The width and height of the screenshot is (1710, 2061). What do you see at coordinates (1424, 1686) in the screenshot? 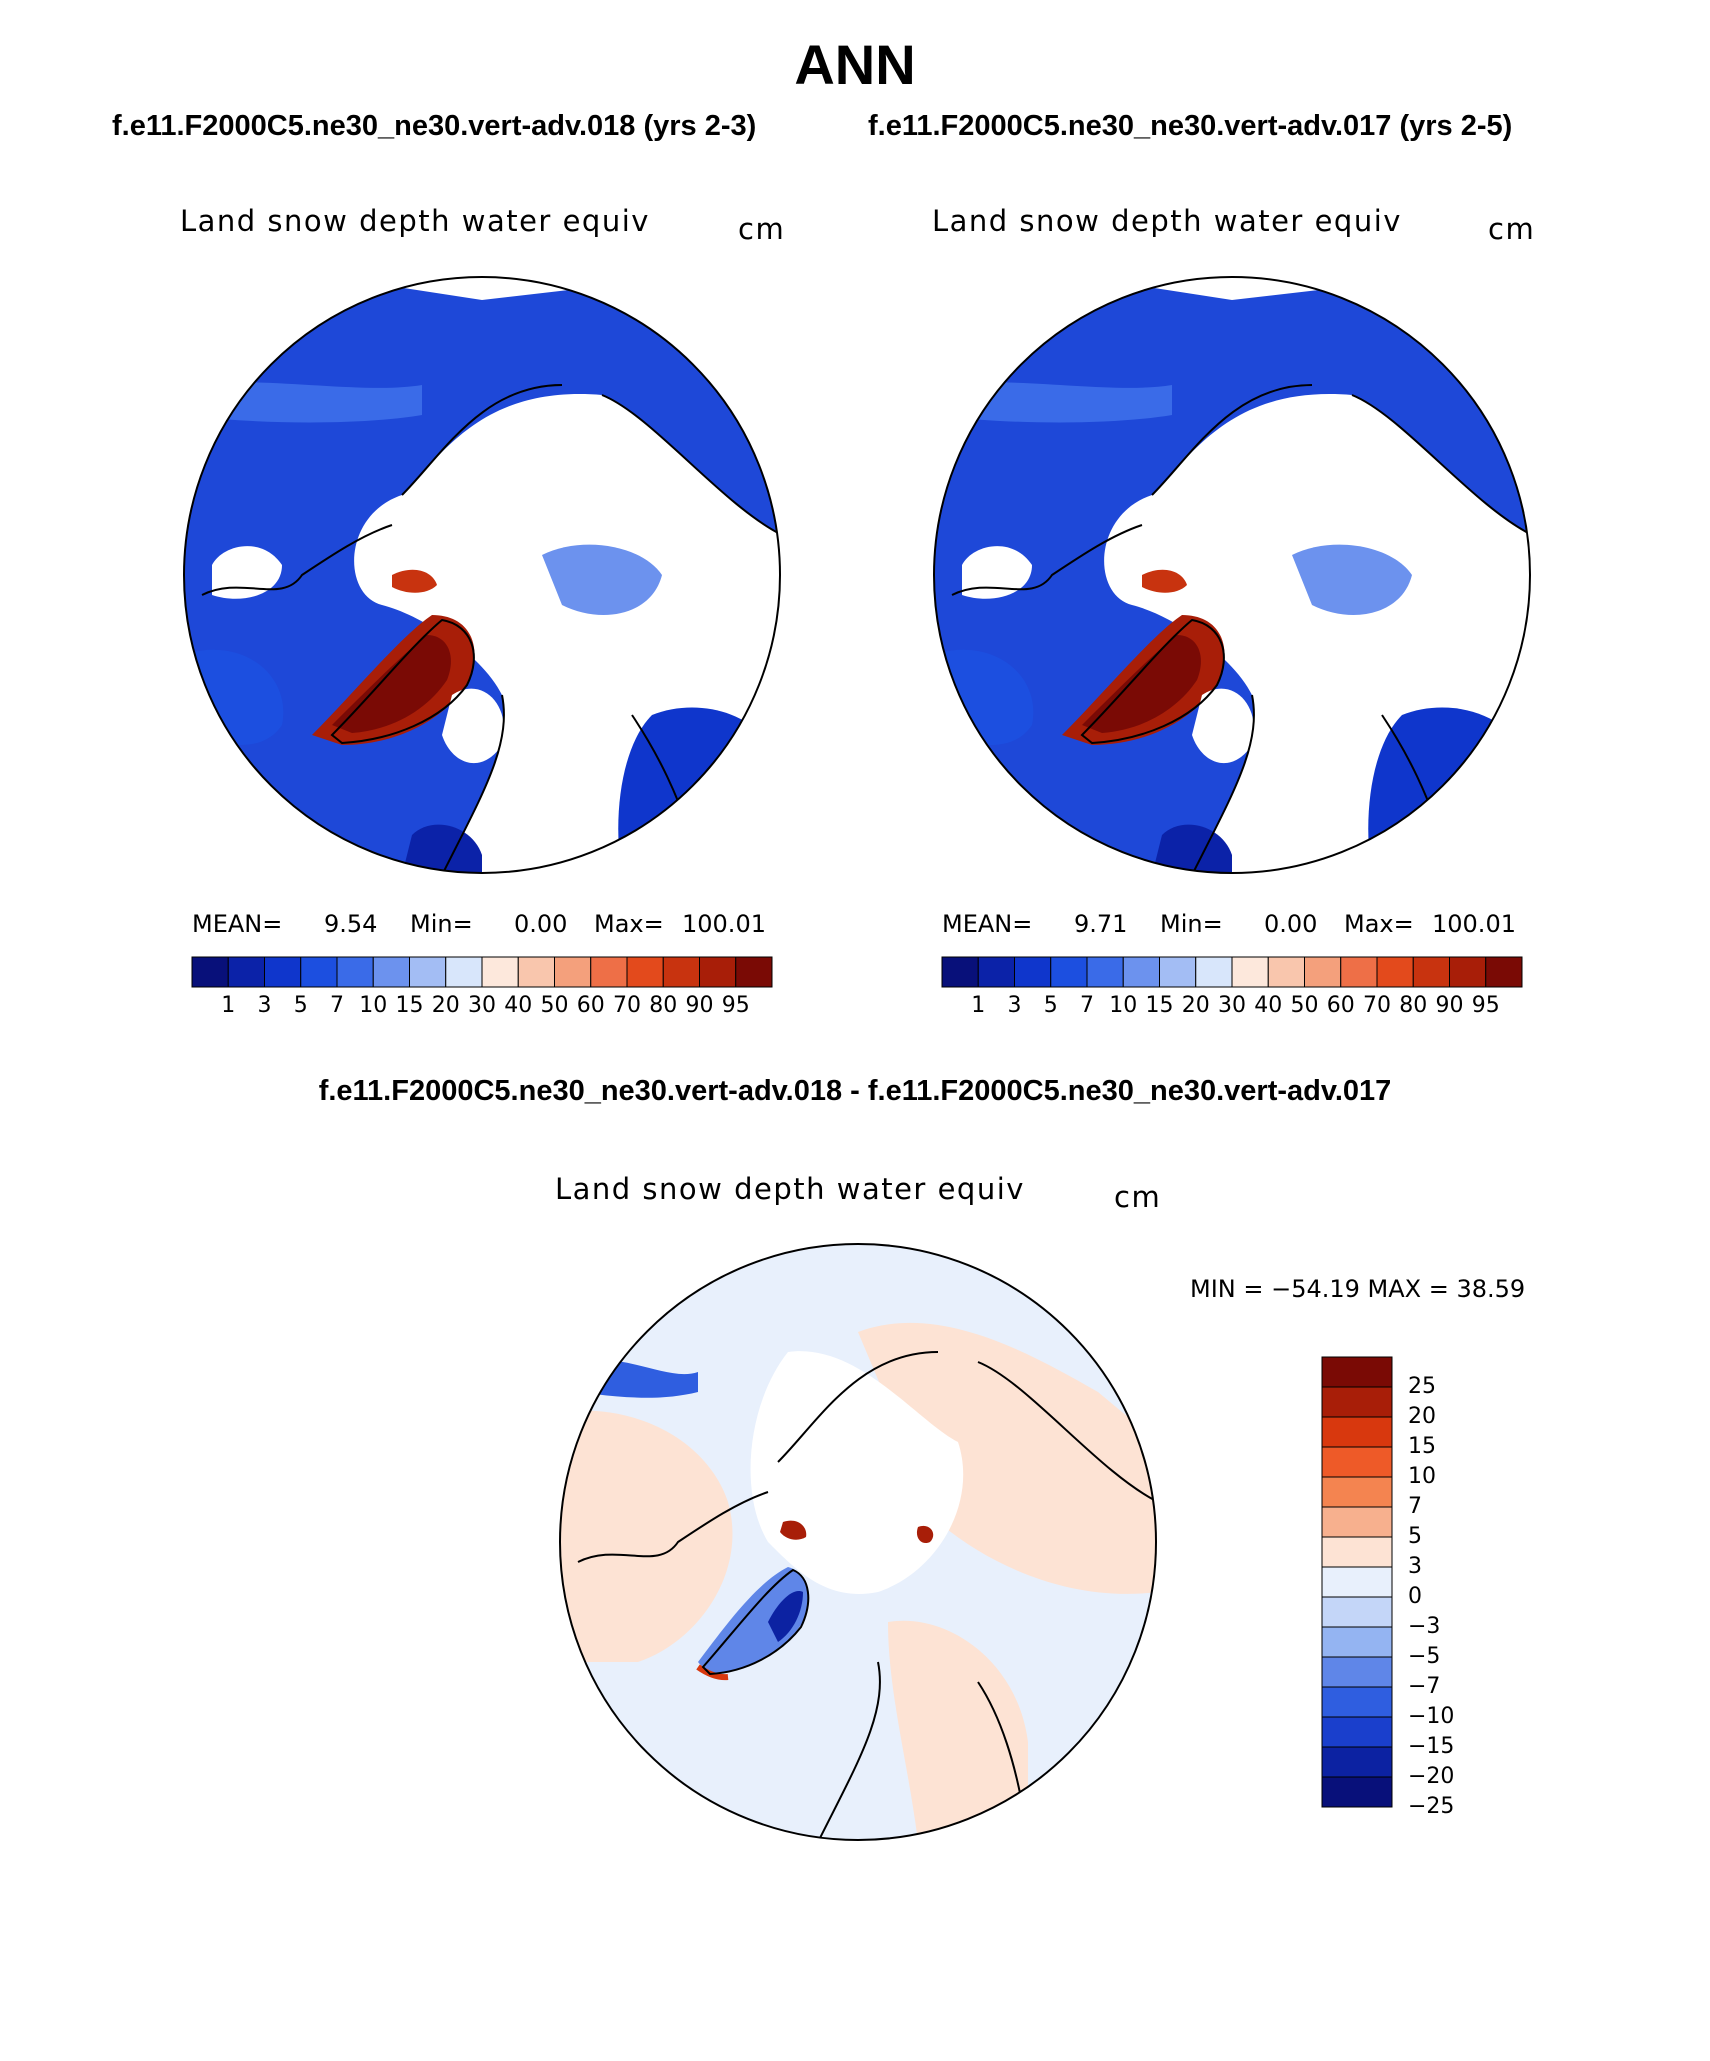
I see `colorbar-tick-label: −7` at bounding box center [1424, 1686].